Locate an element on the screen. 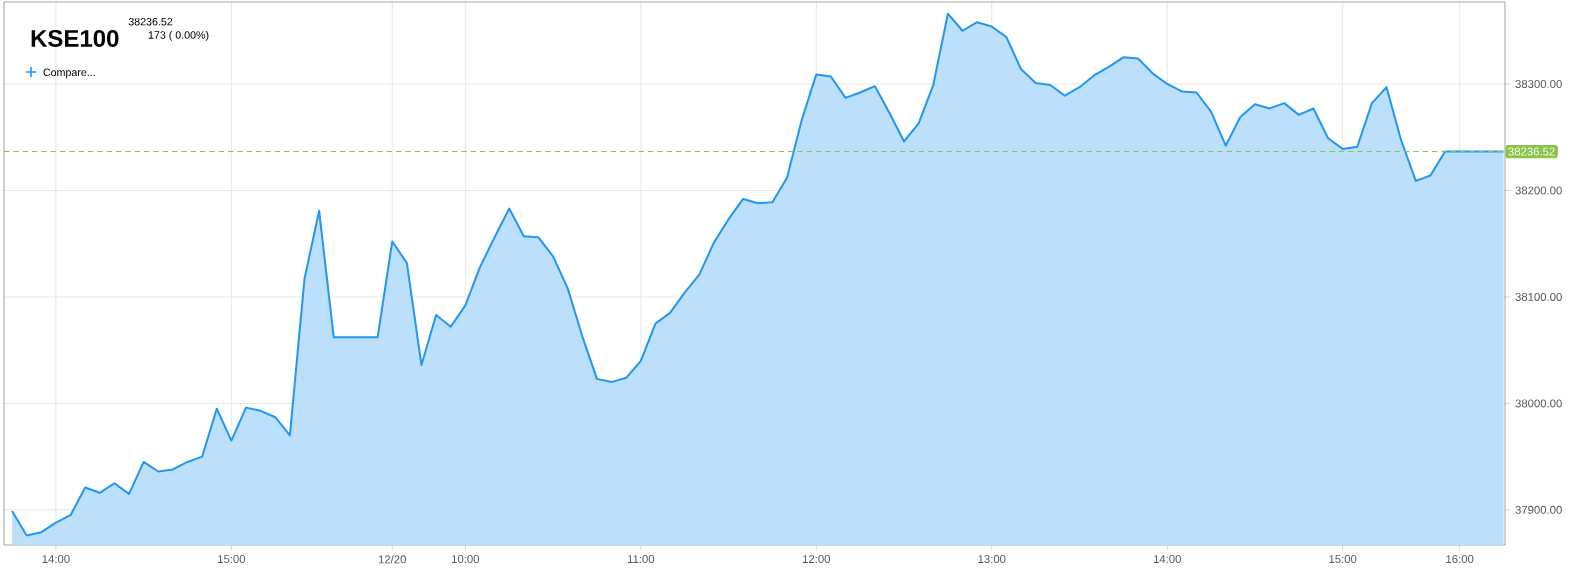 The height and width of the screenshot is (580, 1573). annotation: 173 ( 0.00%) is located at coordinates (178, 35).